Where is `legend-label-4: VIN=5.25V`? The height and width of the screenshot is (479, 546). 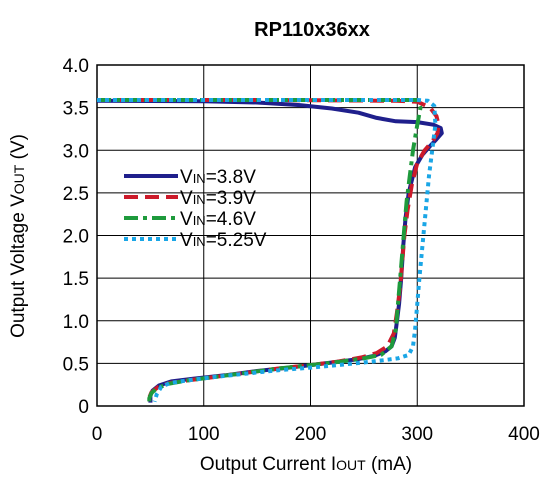
legend-label-4: VIN=5.25V is located at coordinates (223, 240).